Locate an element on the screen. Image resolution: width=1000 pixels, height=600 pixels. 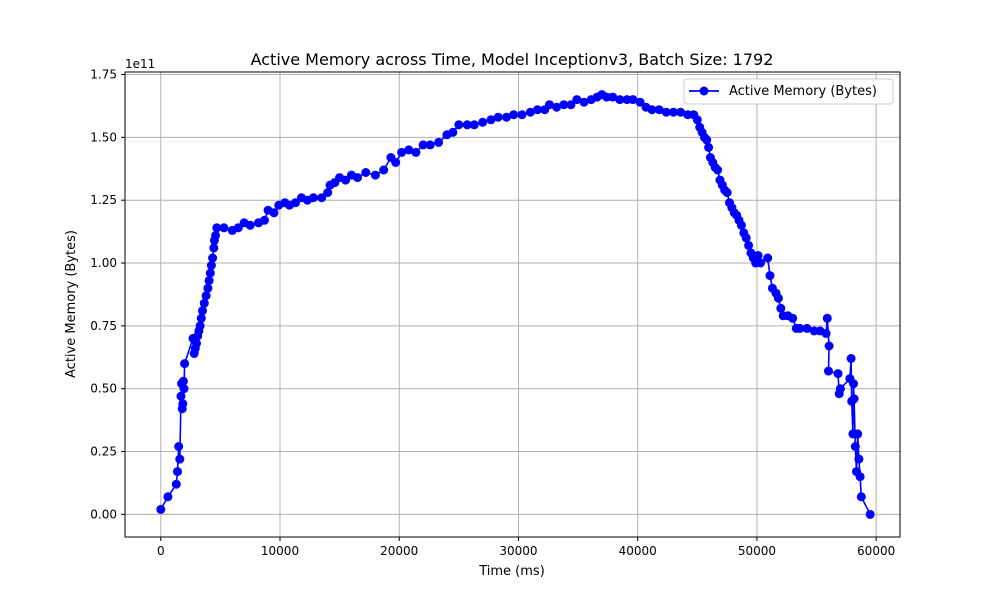
x-tick-label: 30000 is located at coordinates (518, 551).